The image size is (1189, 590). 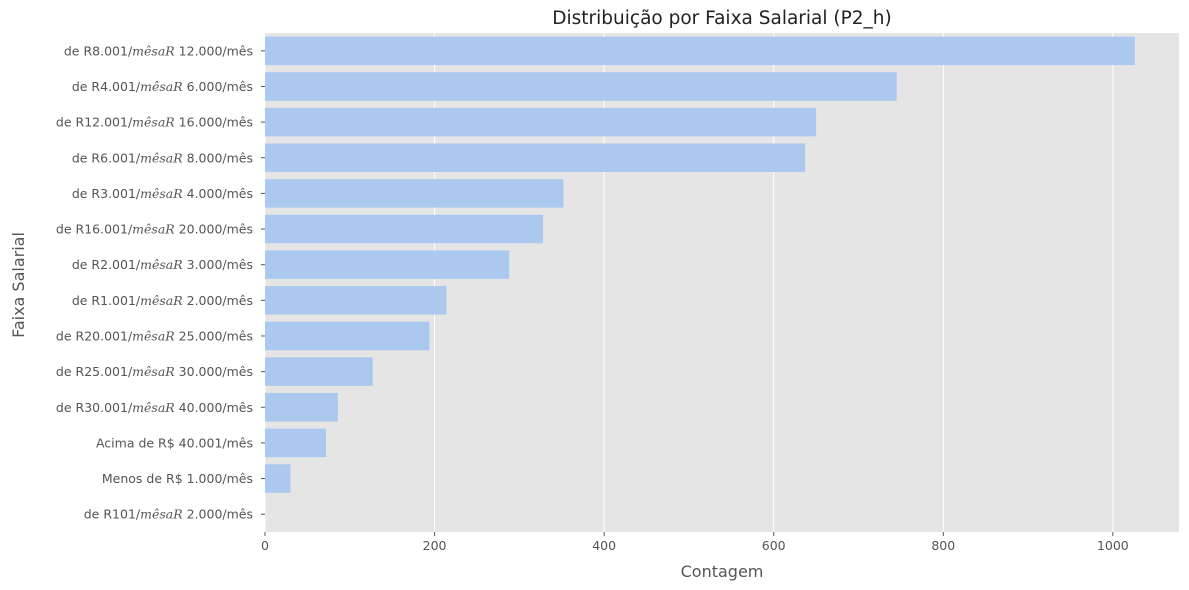 I want to click on x-ticks: 0 200 400 600 800 1000, so click(x=695, y=542).